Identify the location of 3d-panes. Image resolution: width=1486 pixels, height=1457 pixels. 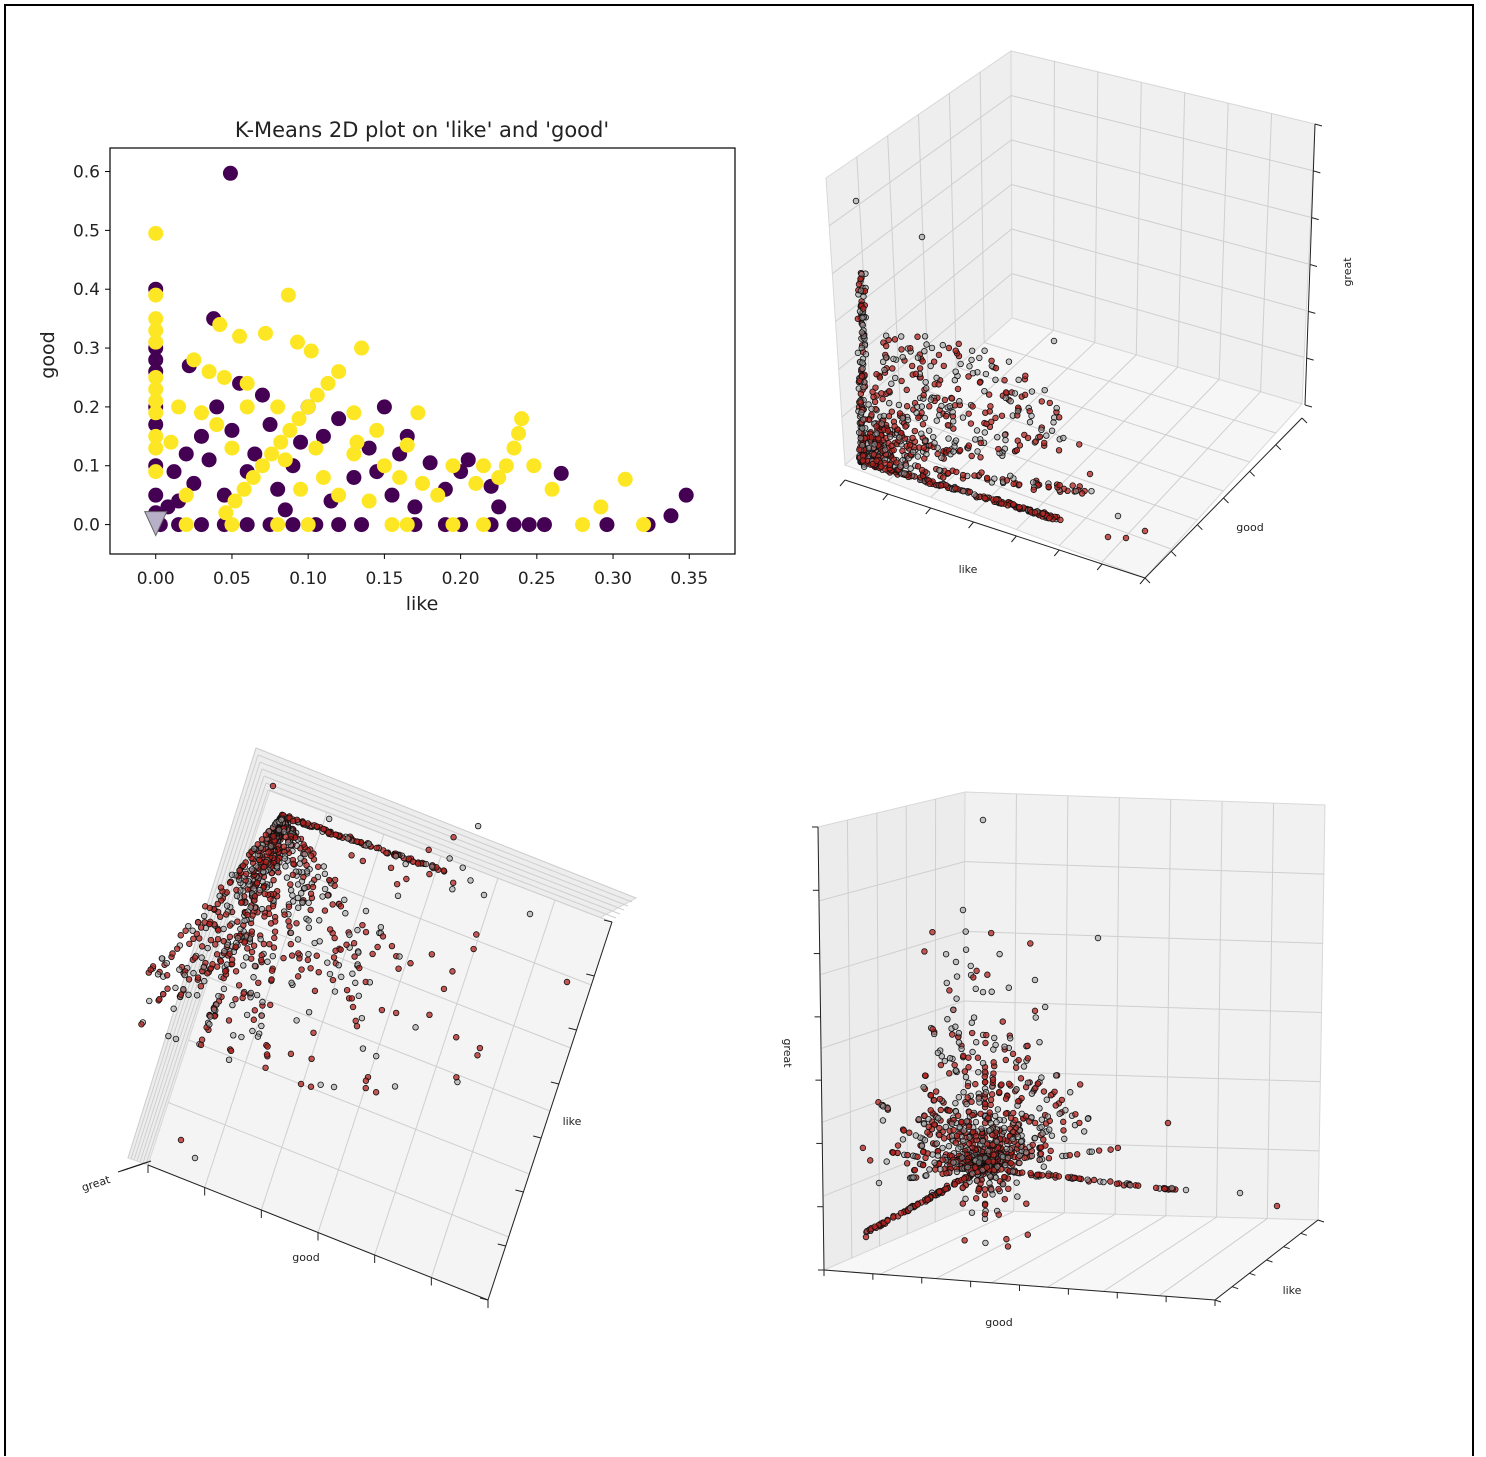
(1074, 317).